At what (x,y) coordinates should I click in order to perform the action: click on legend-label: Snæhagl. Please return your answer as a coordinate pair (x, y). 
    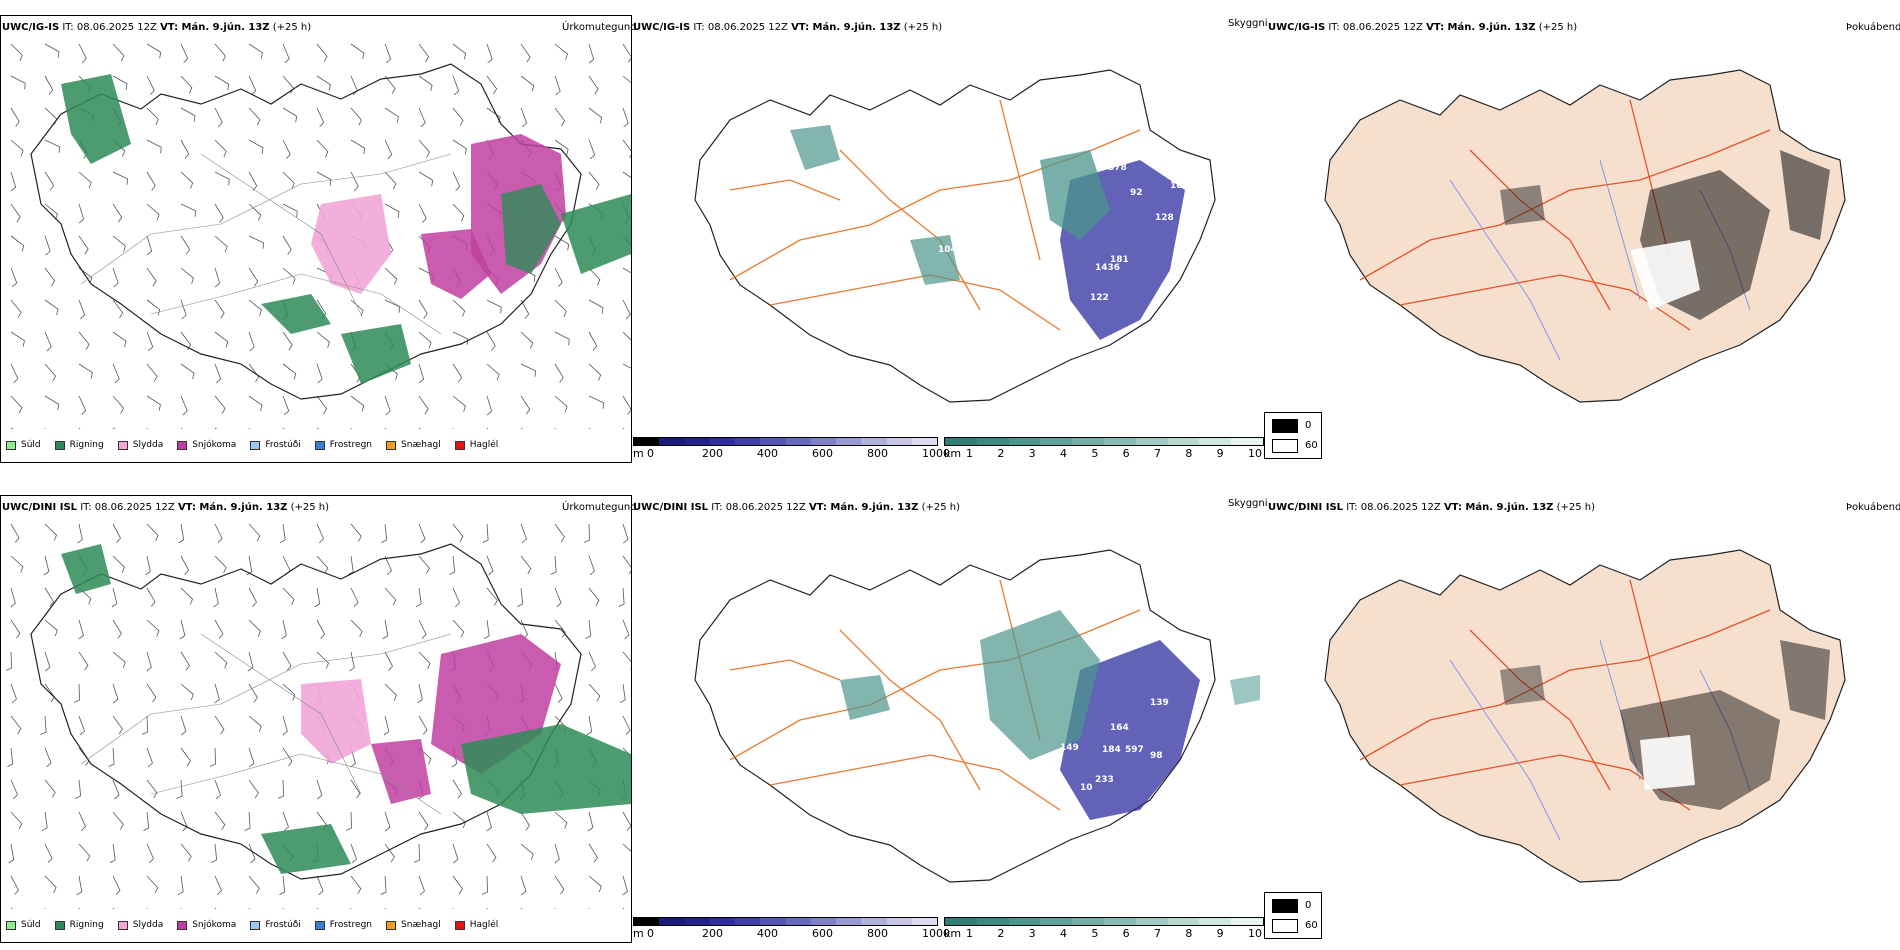
    Looking at the image, I should click on (421, 925).